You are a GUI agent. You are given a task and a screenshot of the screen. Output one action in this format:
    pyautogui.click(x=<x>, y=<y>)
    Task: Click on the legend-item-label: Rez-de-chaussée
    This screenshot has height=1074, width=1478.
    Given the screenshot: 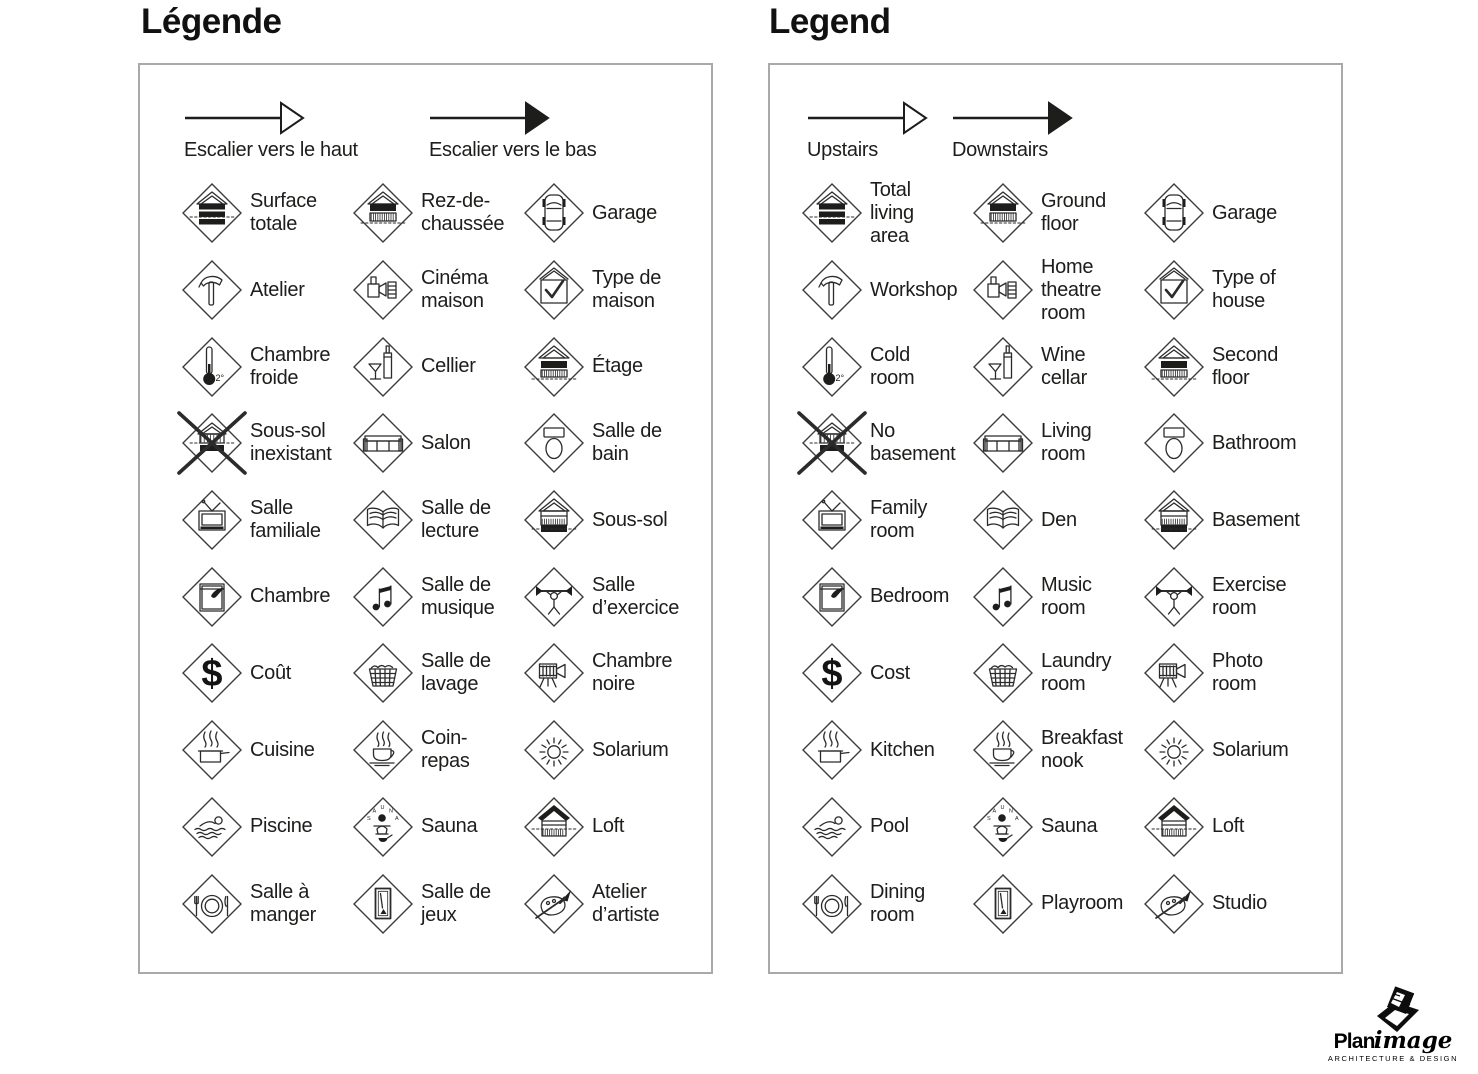 What is the action you would take?
    pyautogui.click(x=463, y=213)
    